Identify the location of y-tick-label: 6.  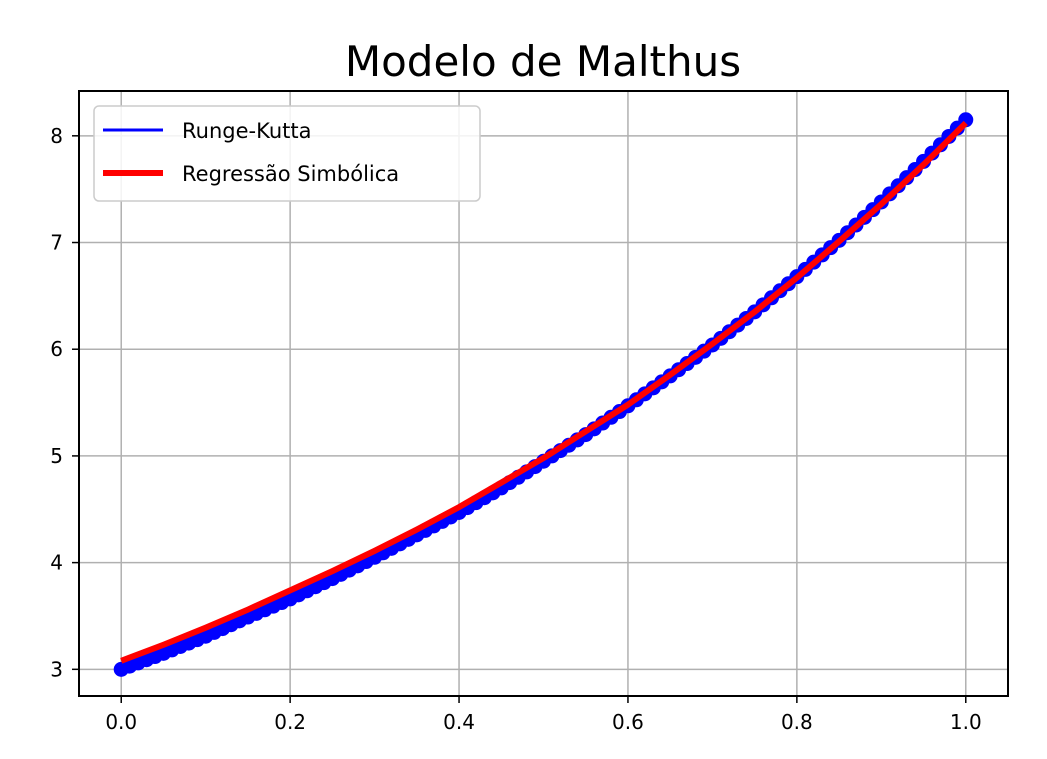
(56, 349).